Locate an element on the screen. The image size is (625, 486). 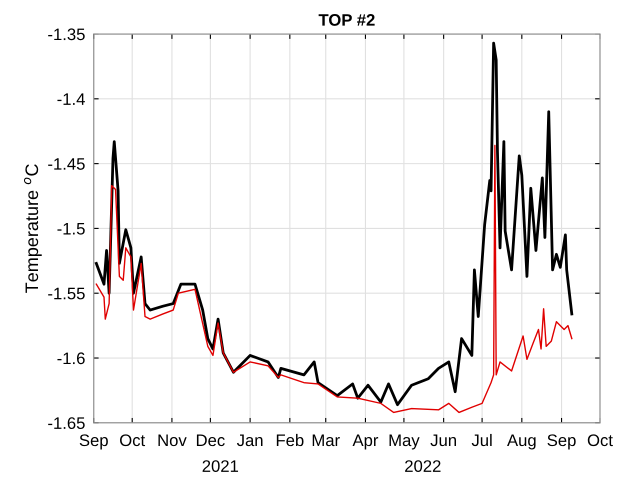
y-tick-label: -1.35 is located at coordinates (66, 34).